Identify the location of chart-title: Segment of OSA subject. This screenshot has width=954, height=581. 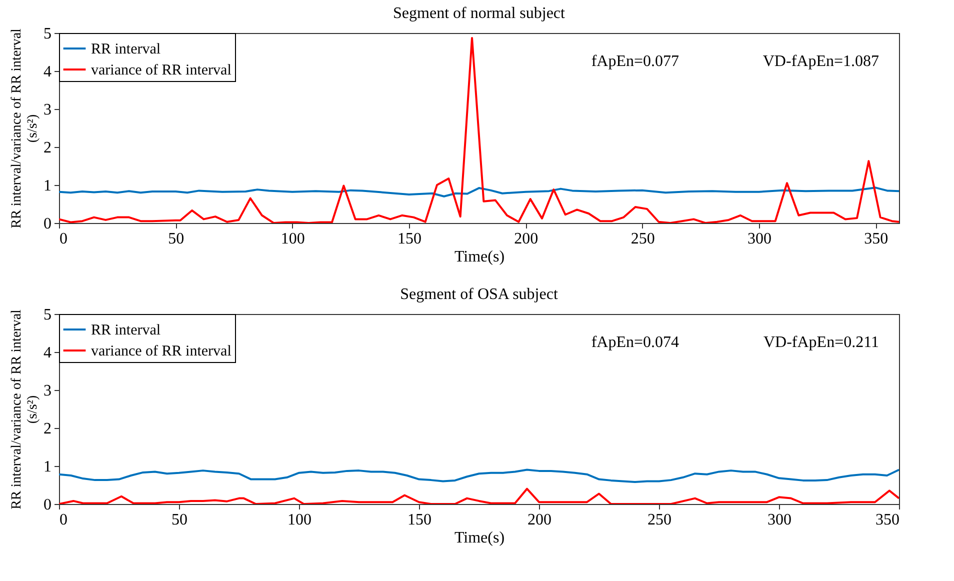
(479, 294).